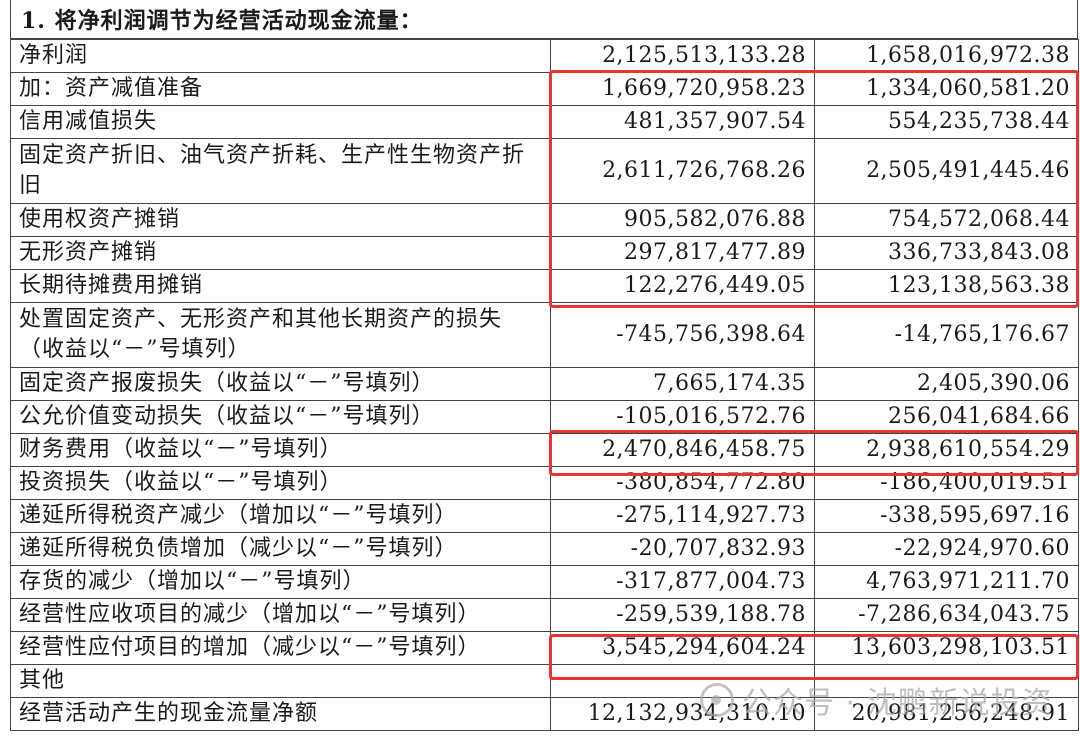  I want to click on wechat-official-account-icon, so click(717, 700).